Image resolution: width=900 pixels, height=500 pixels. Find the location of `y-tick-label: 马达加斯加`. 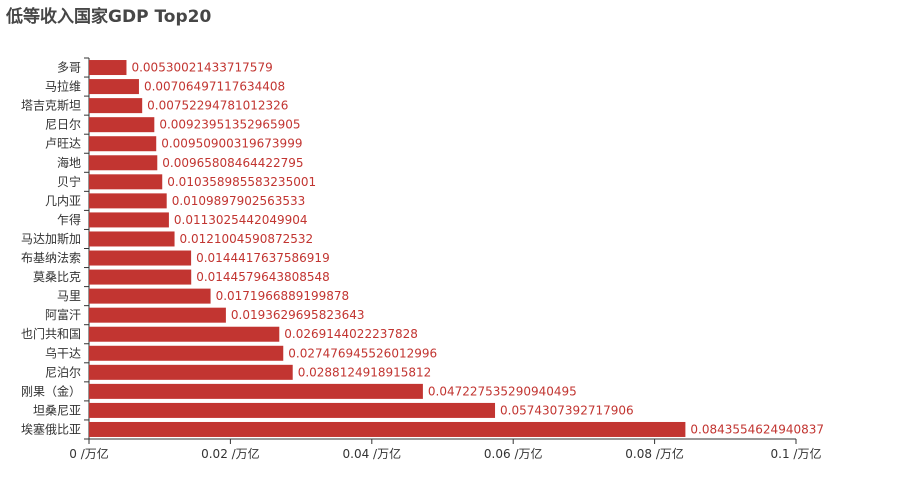

y-tick-label: 马达加斯加 is located at coordinates (51, 239).